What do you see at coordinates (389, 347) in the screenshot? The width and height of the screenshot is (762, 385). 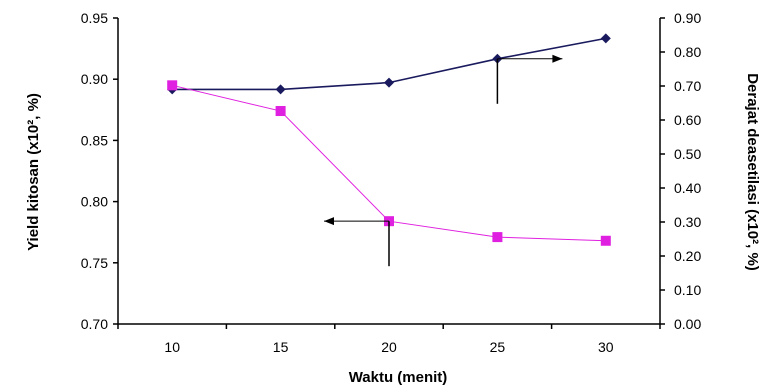 I see `x-tick-label: 20` at bounding box center [389, 347].